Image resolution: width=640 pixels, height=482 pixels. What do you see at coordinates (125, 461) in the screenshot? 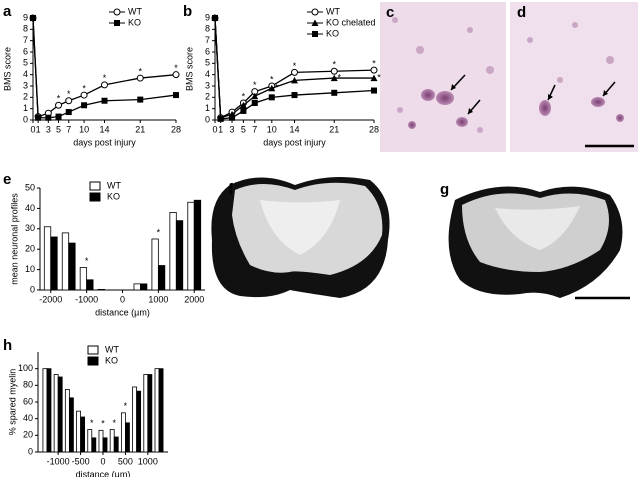
I see `x-tick-label: 500` at bounding box center [125, 461].